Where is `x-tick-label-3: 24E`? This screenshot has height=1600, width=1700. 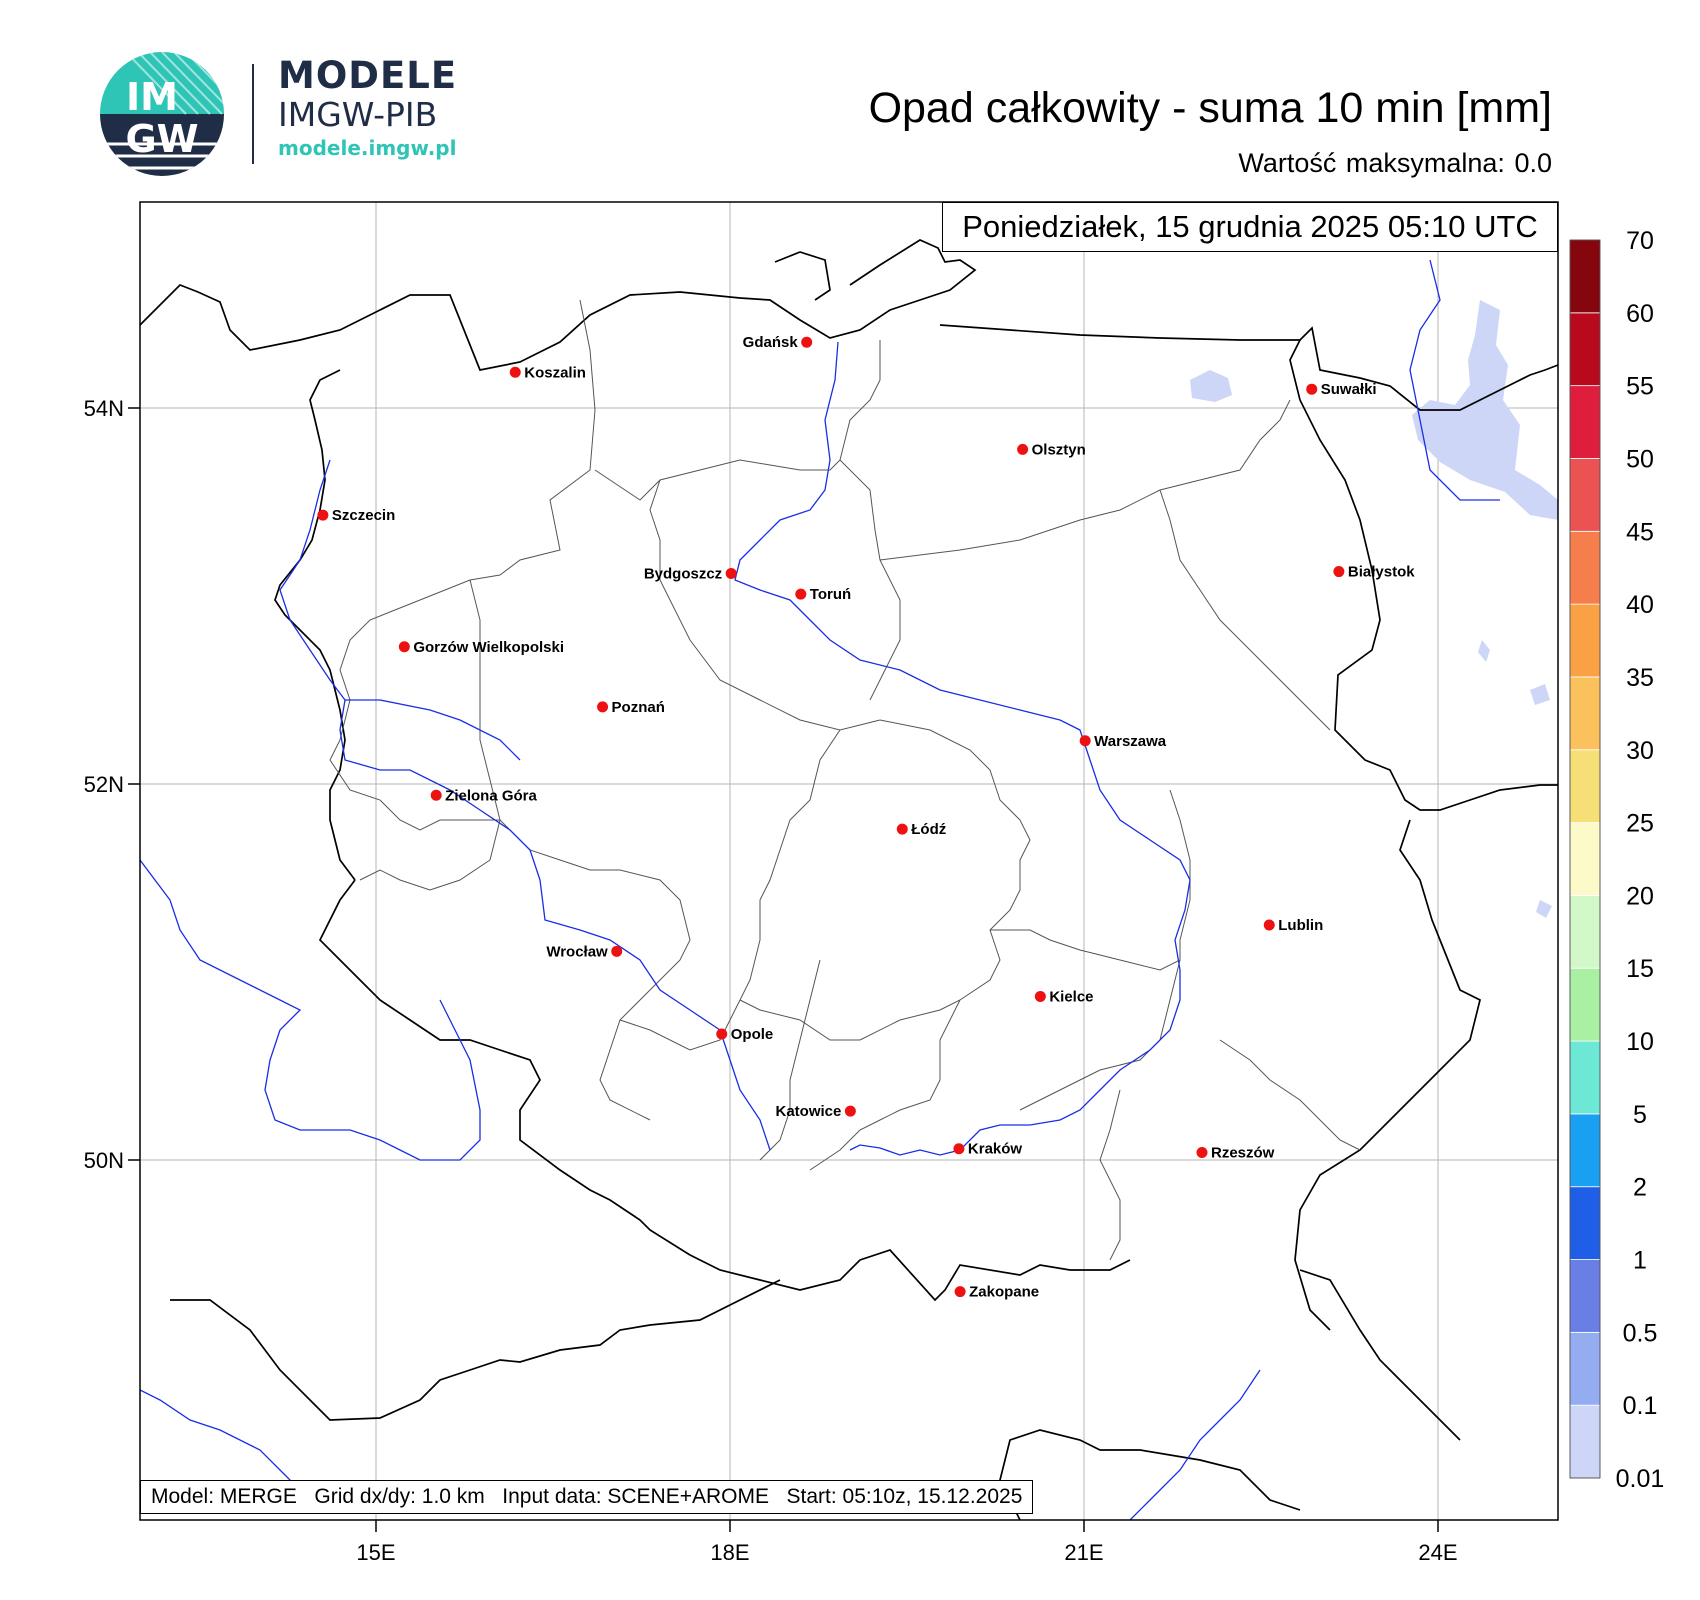 x-tick-label-3: 24E is located at coordinates (1437, 1552).